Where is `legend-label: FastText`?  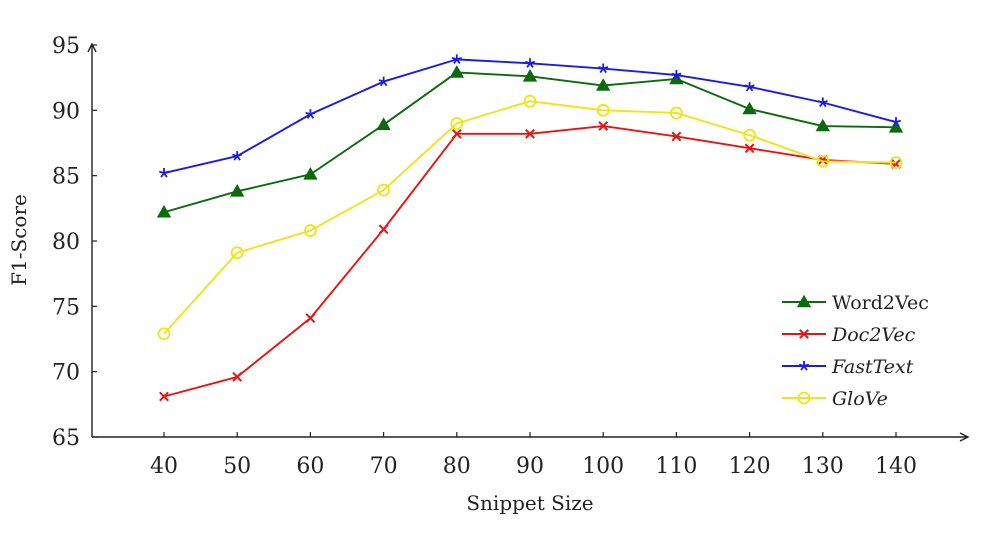
legend-label: FastText is located at coordinates (872, 367).